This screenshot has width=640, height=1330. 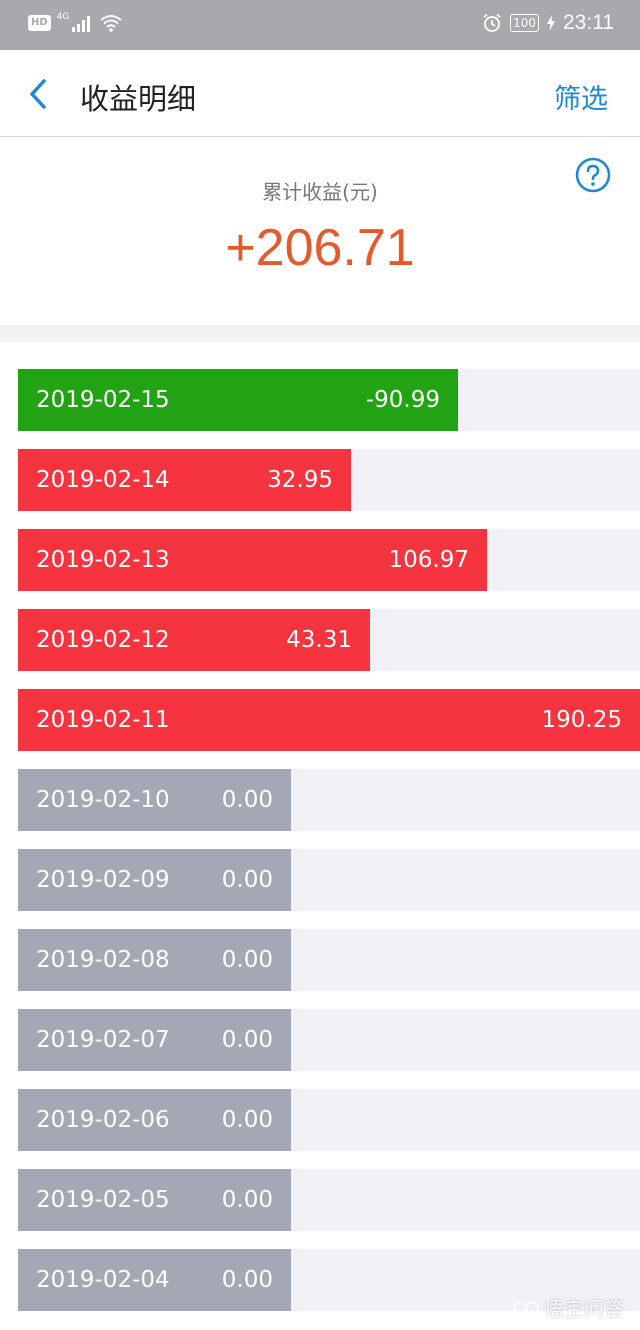 I want to click on list-item: 2019-02-10 0.00, so click(x=329, y=800).